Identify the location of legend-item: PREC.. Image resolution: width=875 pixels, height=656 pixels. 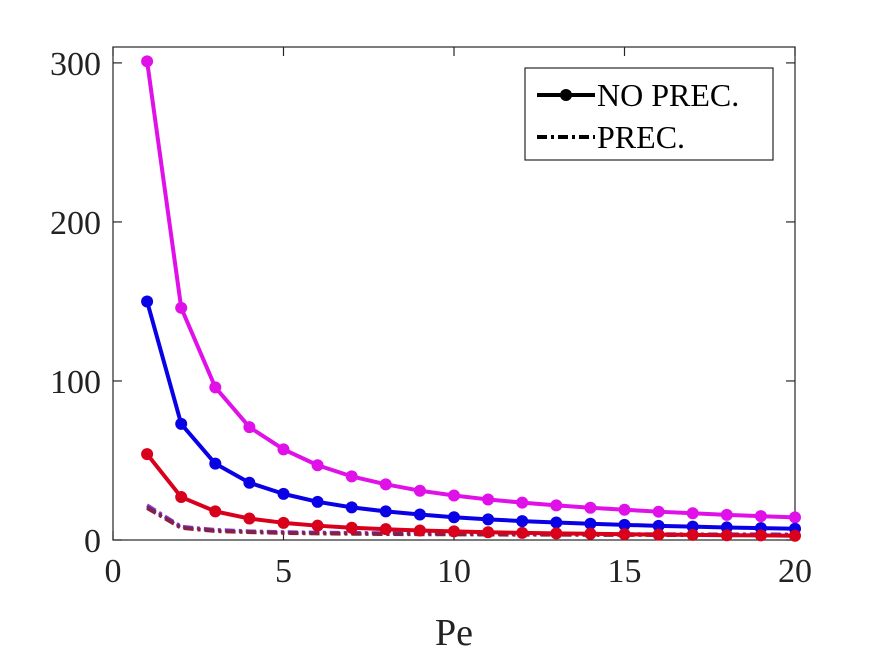
(611, 137).